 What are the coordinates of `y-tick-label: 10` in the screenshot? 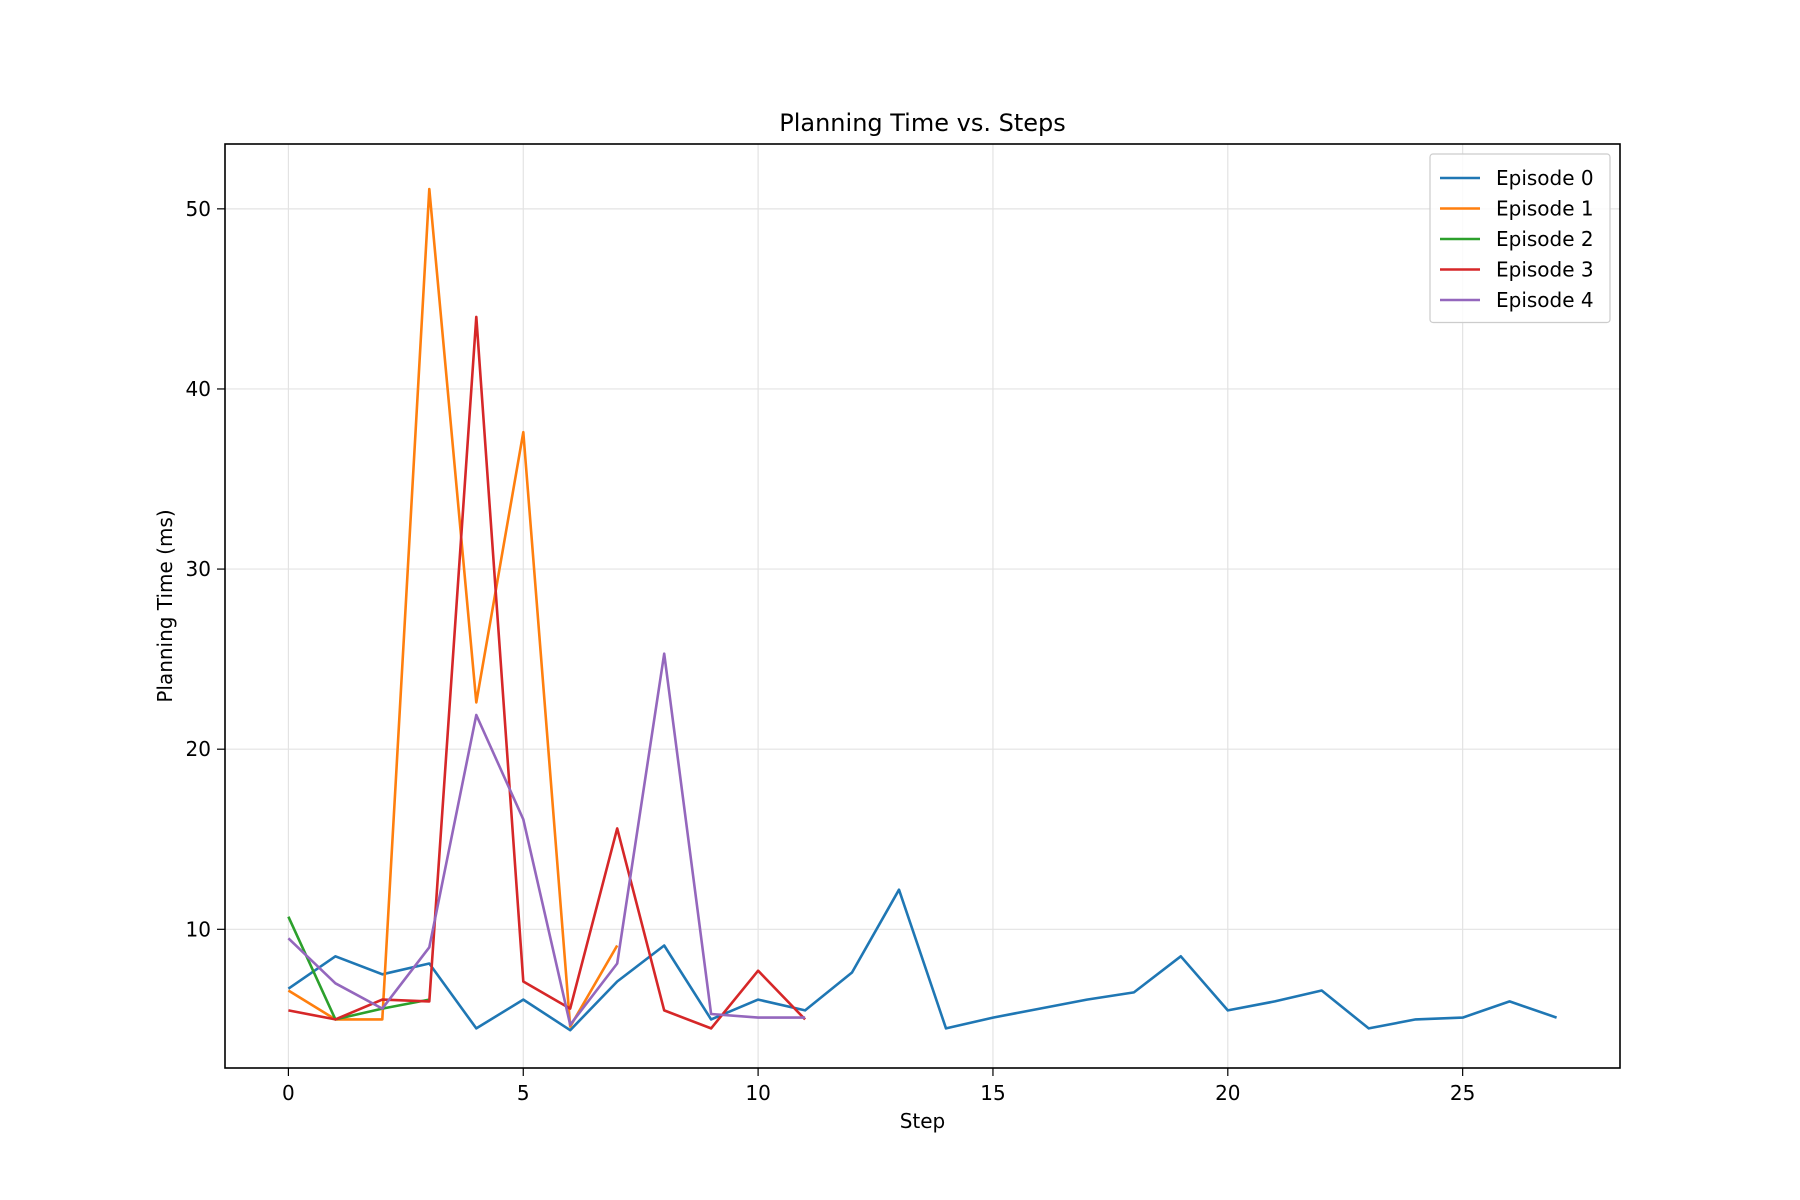 It's located at (198, 929).